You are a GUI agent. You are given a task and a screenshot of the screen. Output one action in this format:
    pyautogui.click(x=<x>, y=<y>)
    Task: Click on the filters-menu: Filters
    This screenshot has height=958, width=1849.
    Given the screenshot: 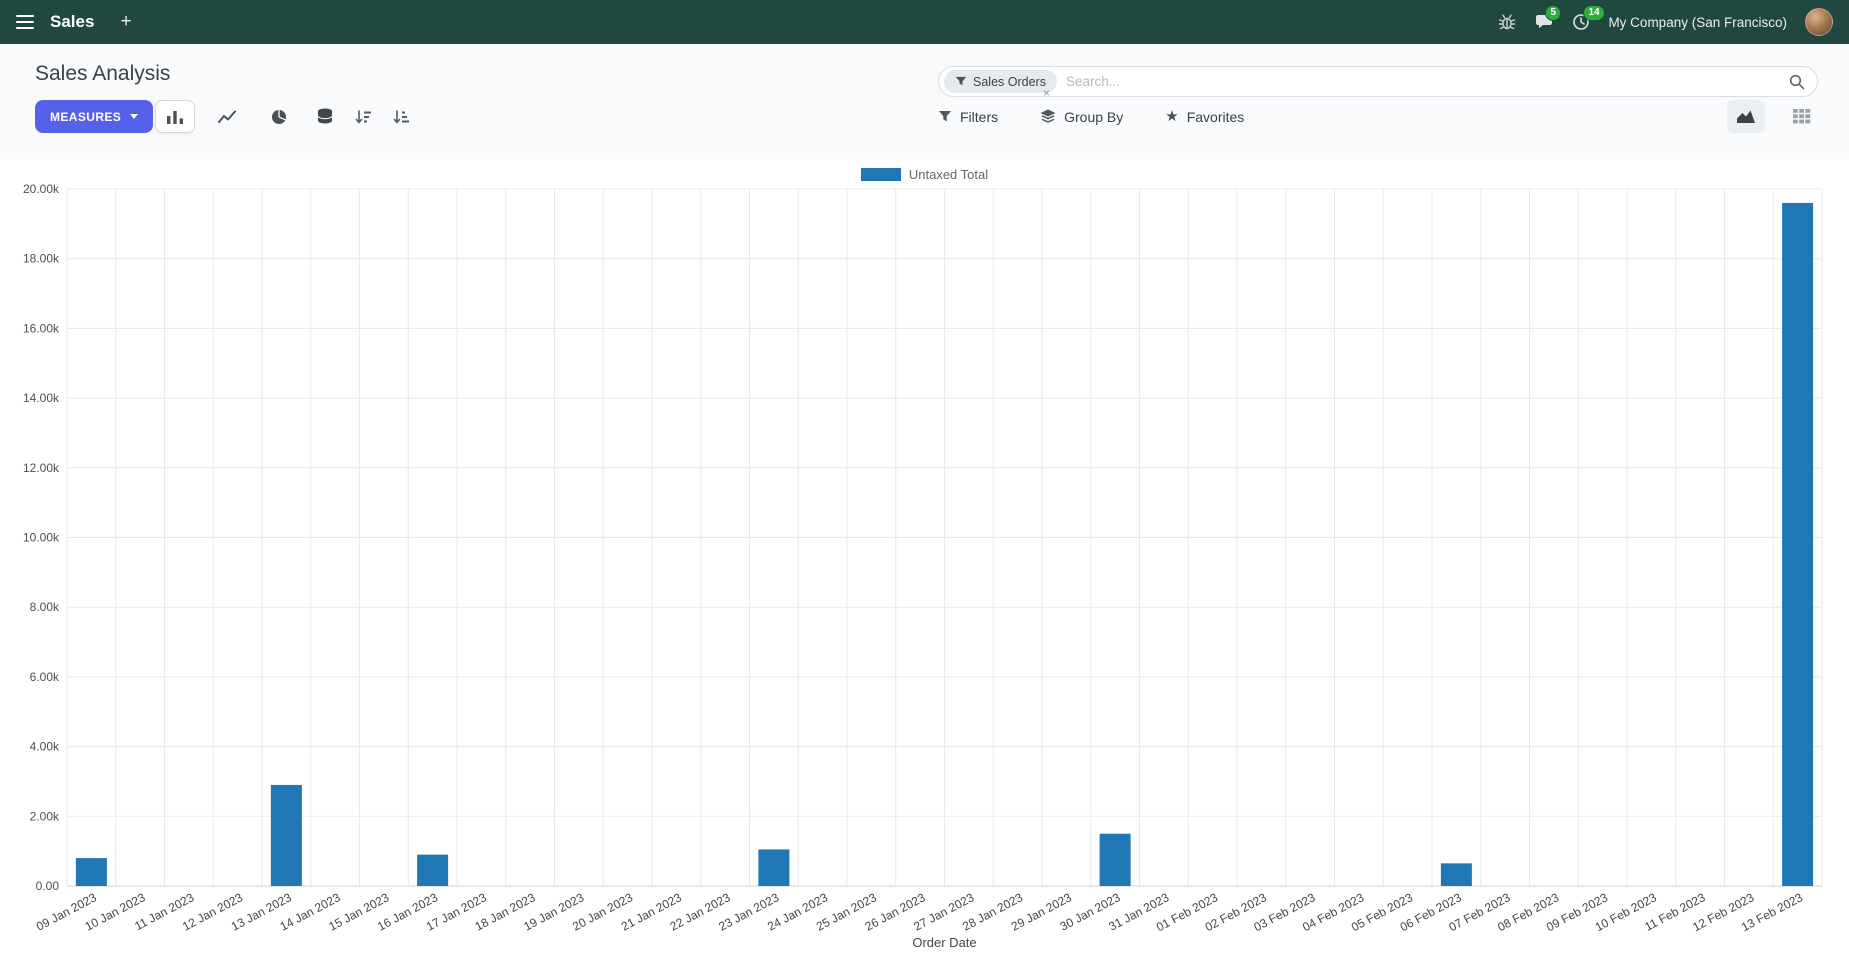 What is the action you would take?
    pyautogui.click(x=968, y=117)
    